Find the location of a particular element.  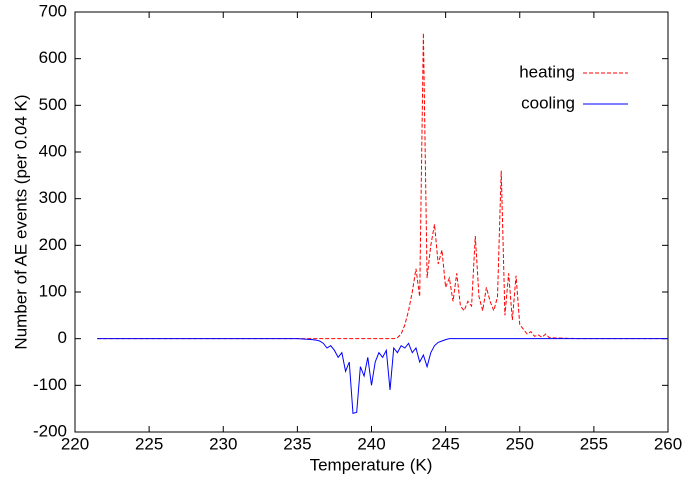

x-tick-label: 240 is located at coordinates (371, 443).